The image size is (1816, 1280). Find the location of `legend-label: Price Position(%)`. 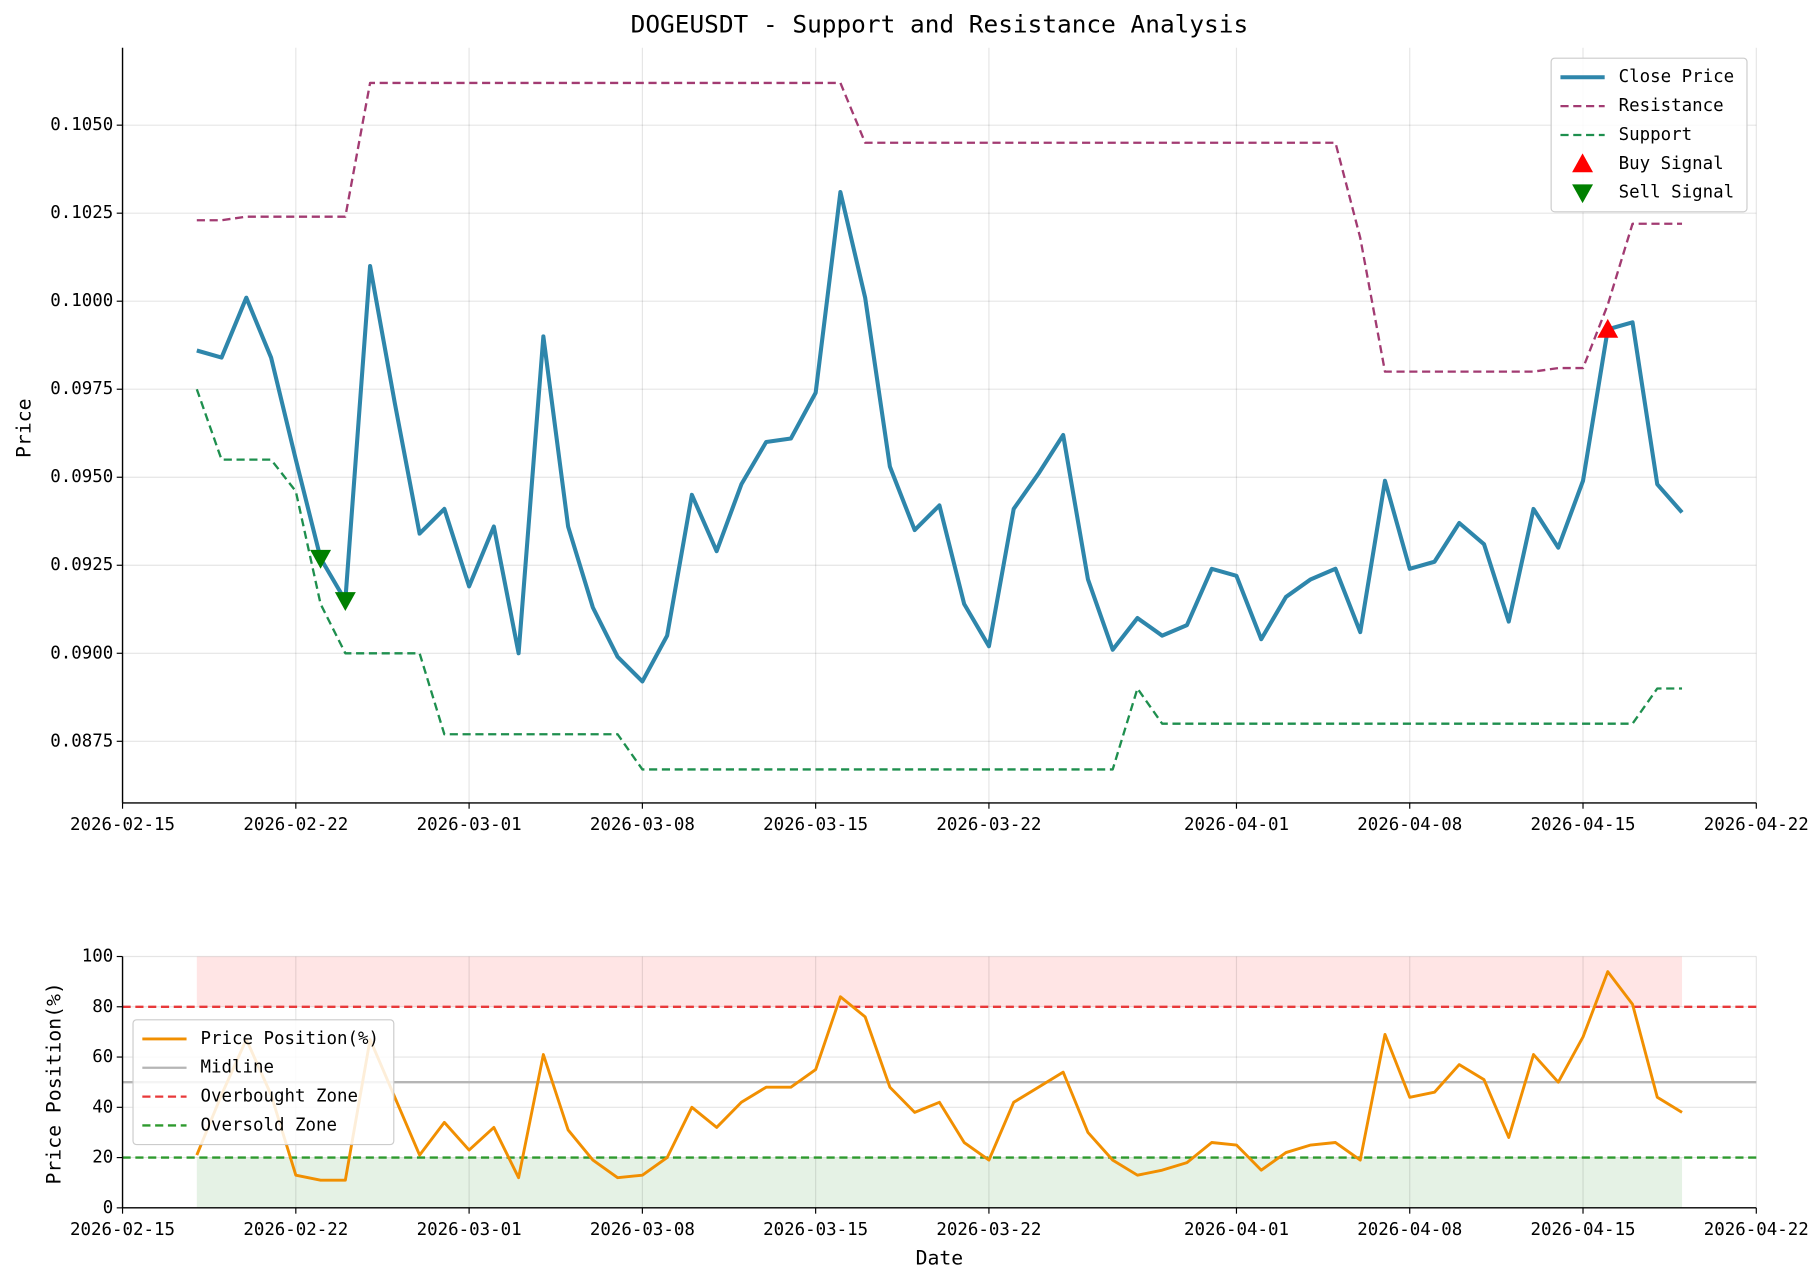

legend-label: Price Position(%) is located at coordinates (290, 1039).